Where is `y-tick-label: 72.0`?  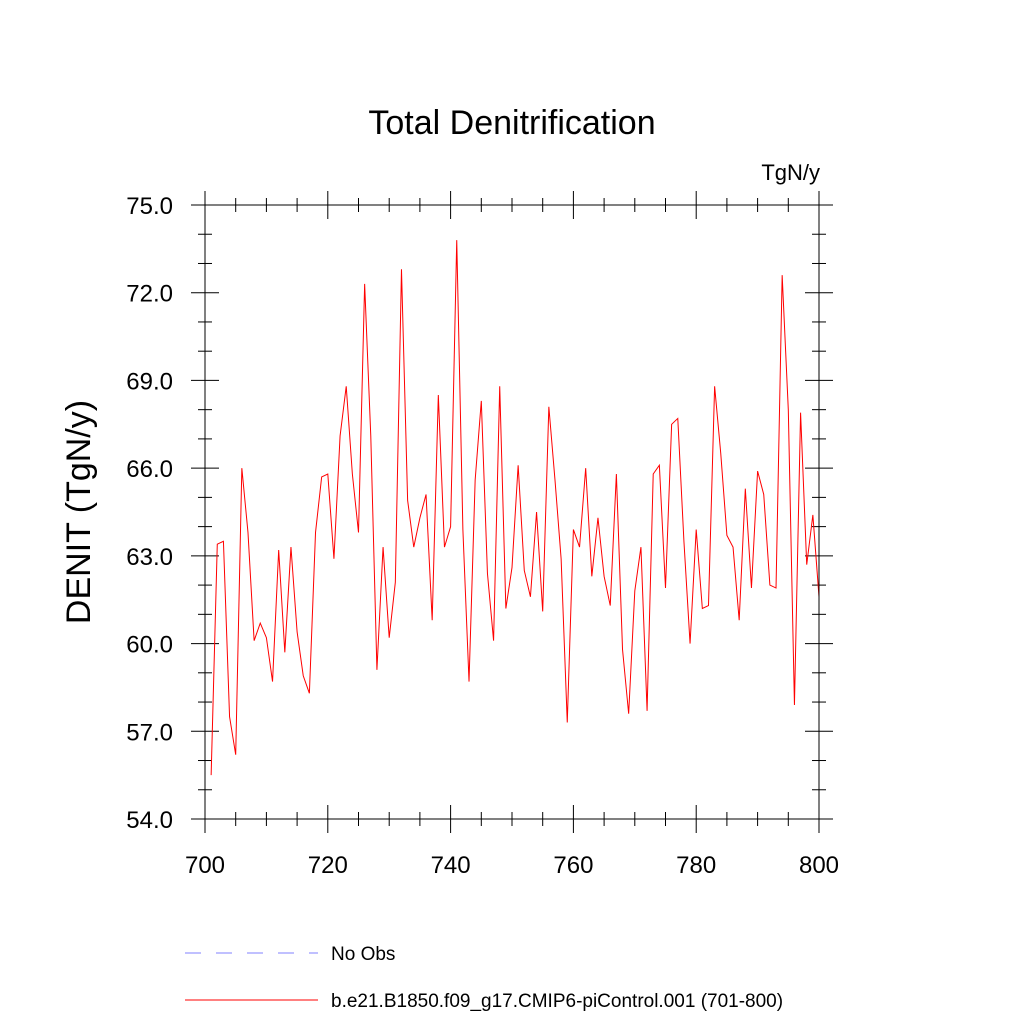 y-tick-label: 72.0 is located at coordinates (149, 294).